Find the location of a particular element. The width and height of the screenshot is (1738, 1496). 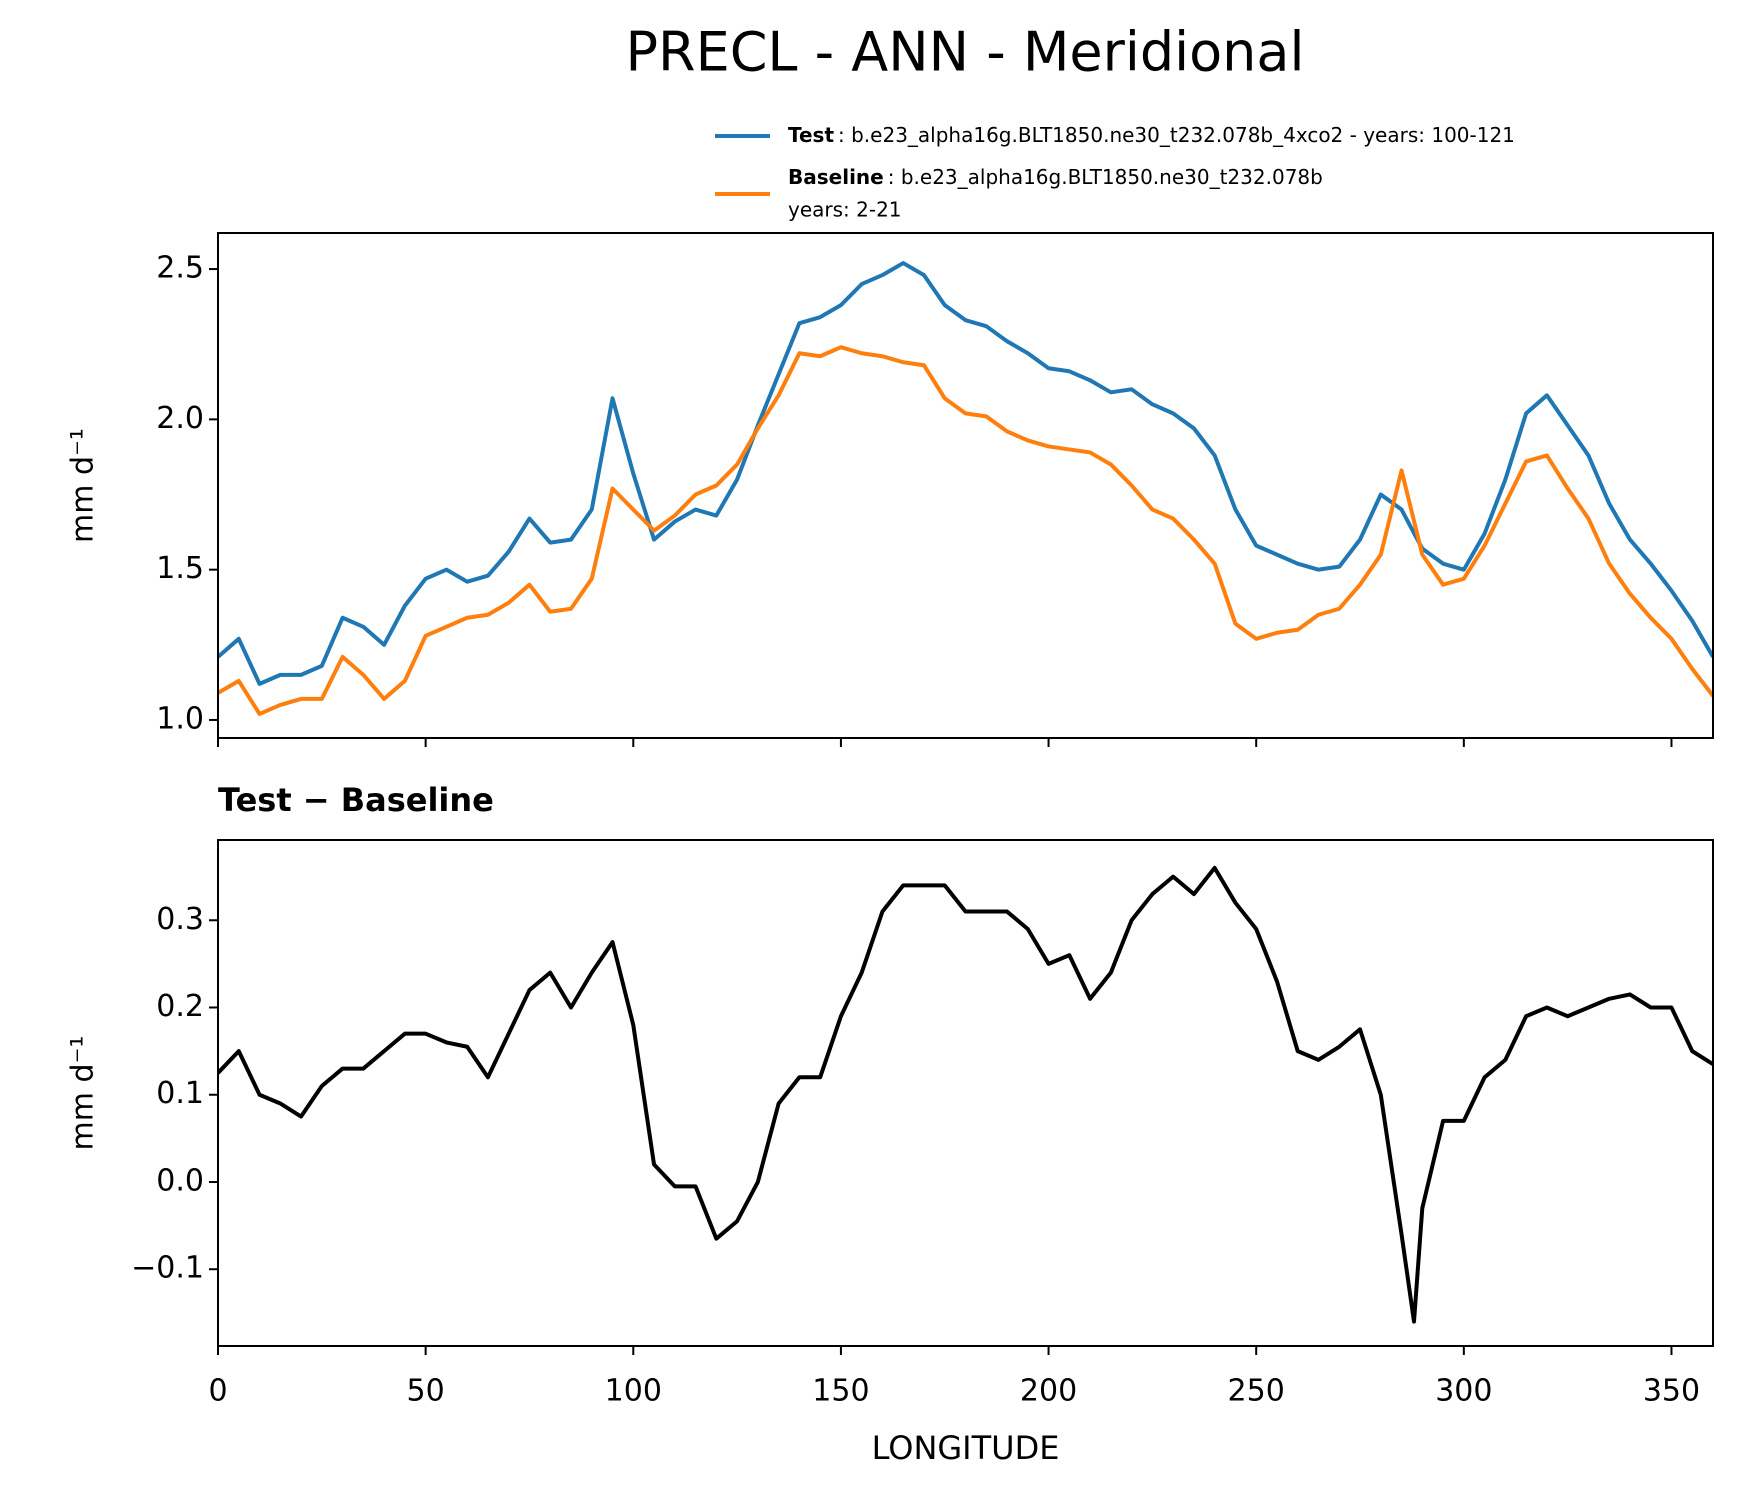

x-tick-label: 200 is located at coordinates (1048, 1391).